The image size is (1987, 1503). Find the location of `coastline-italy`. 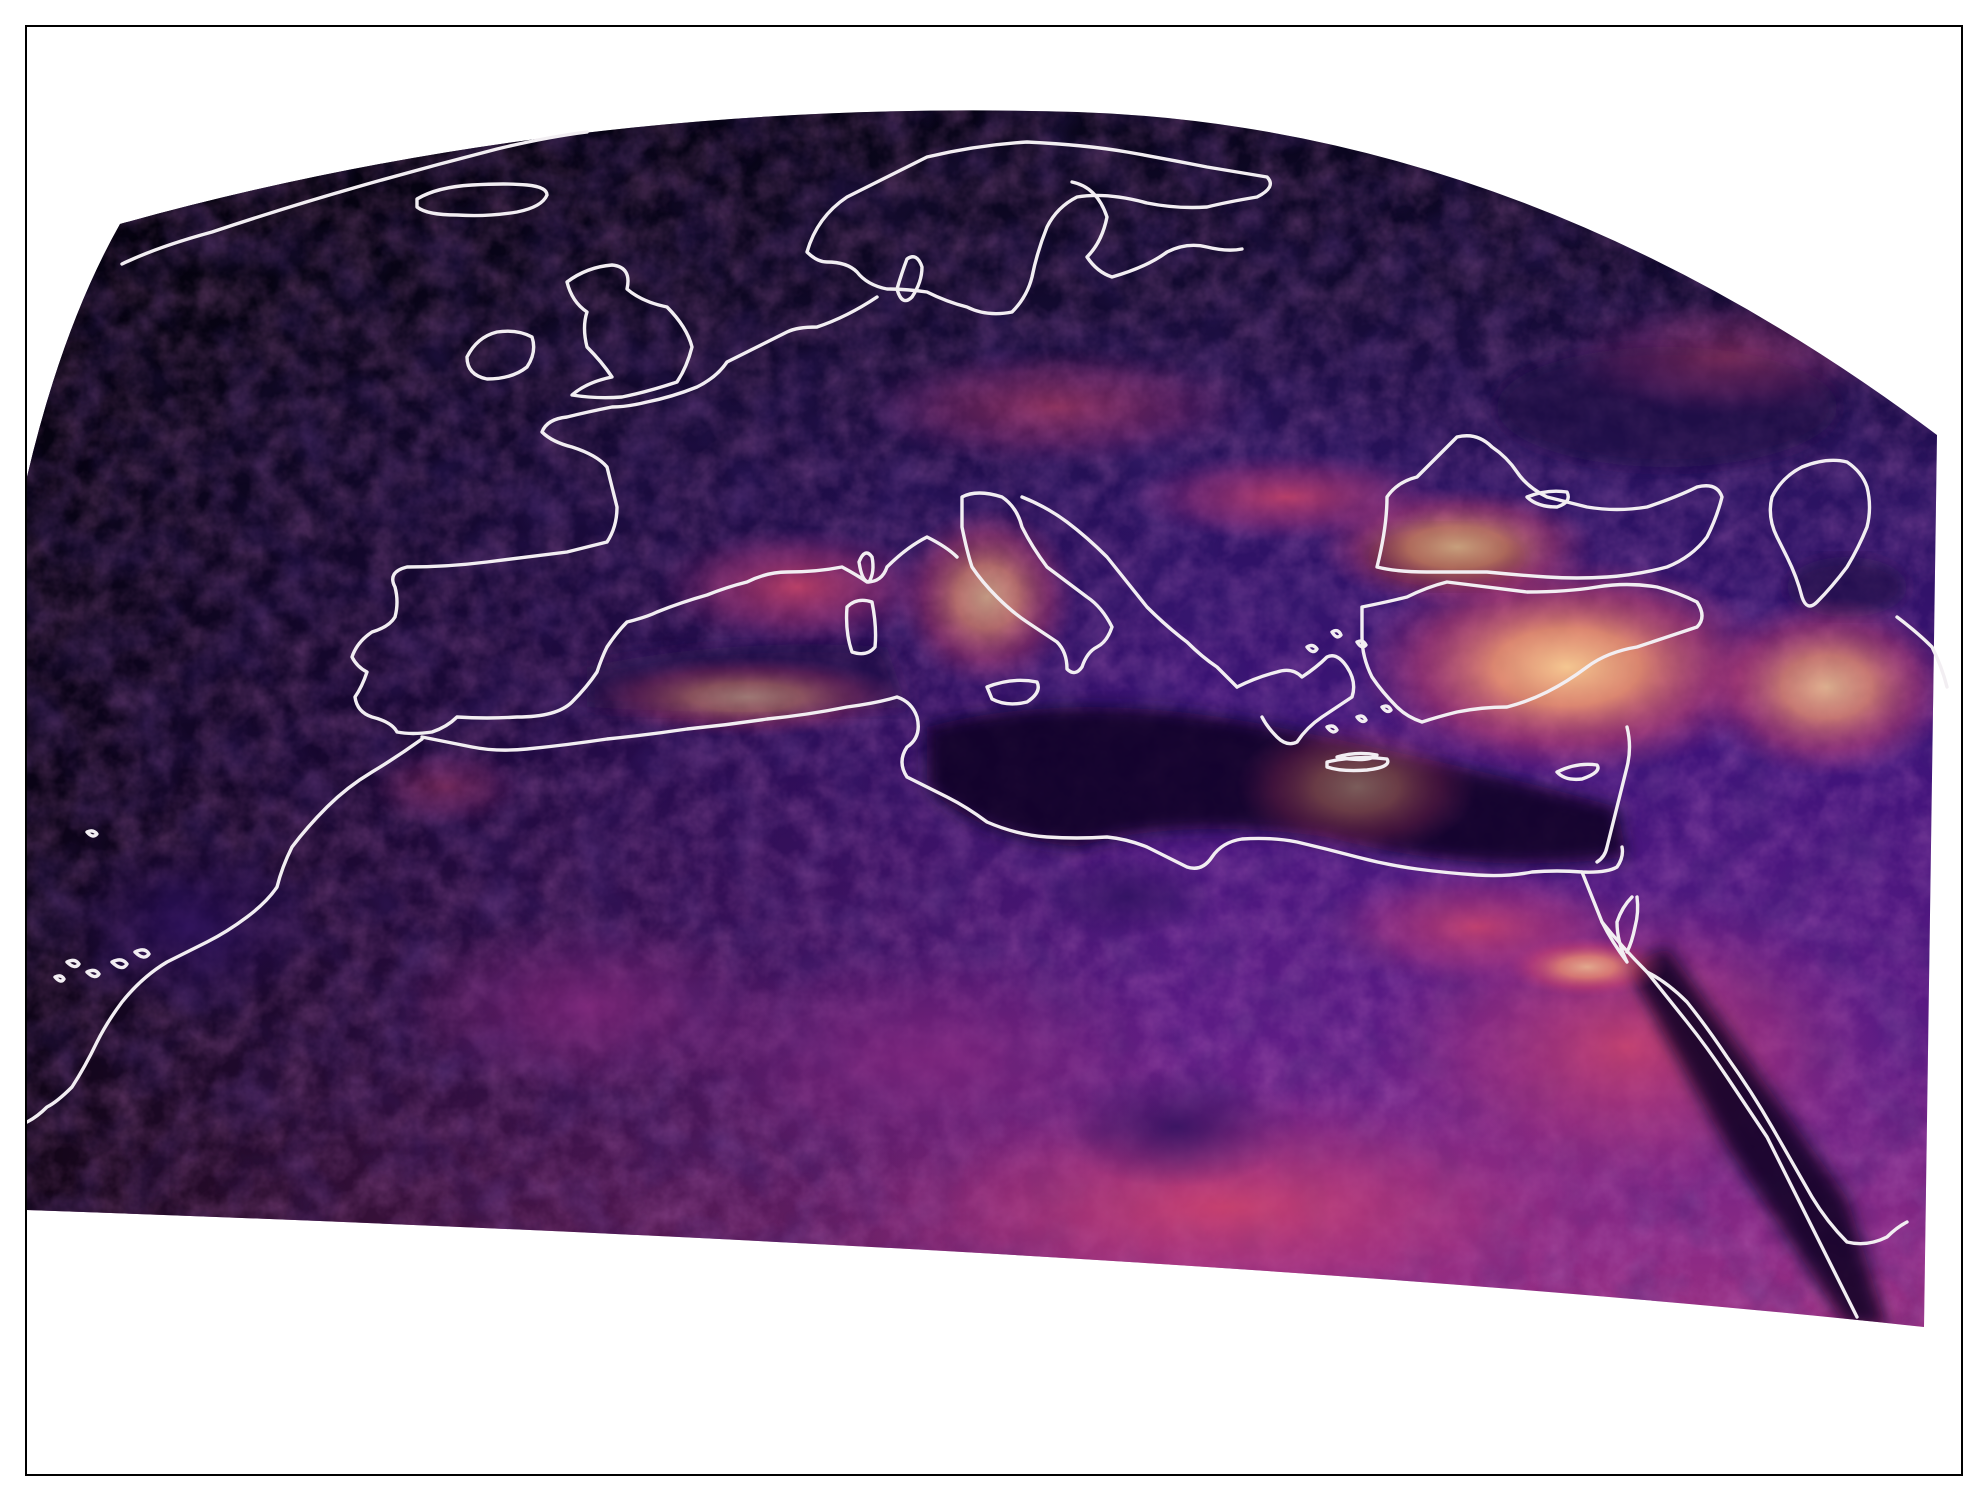

coastline-italy is located at coordinates (1037, 583).